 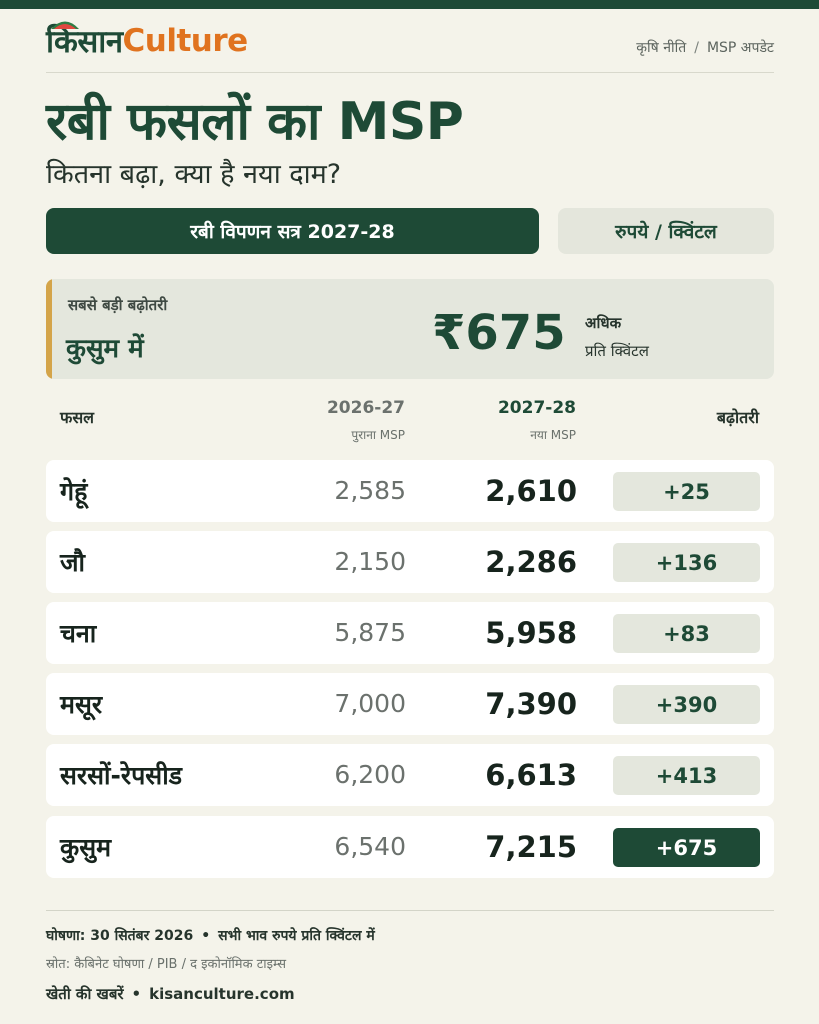 I want to click on price-unit-note: सभी भाव रुपये प्रति क्विंटल में, so click(x=296, y=936).